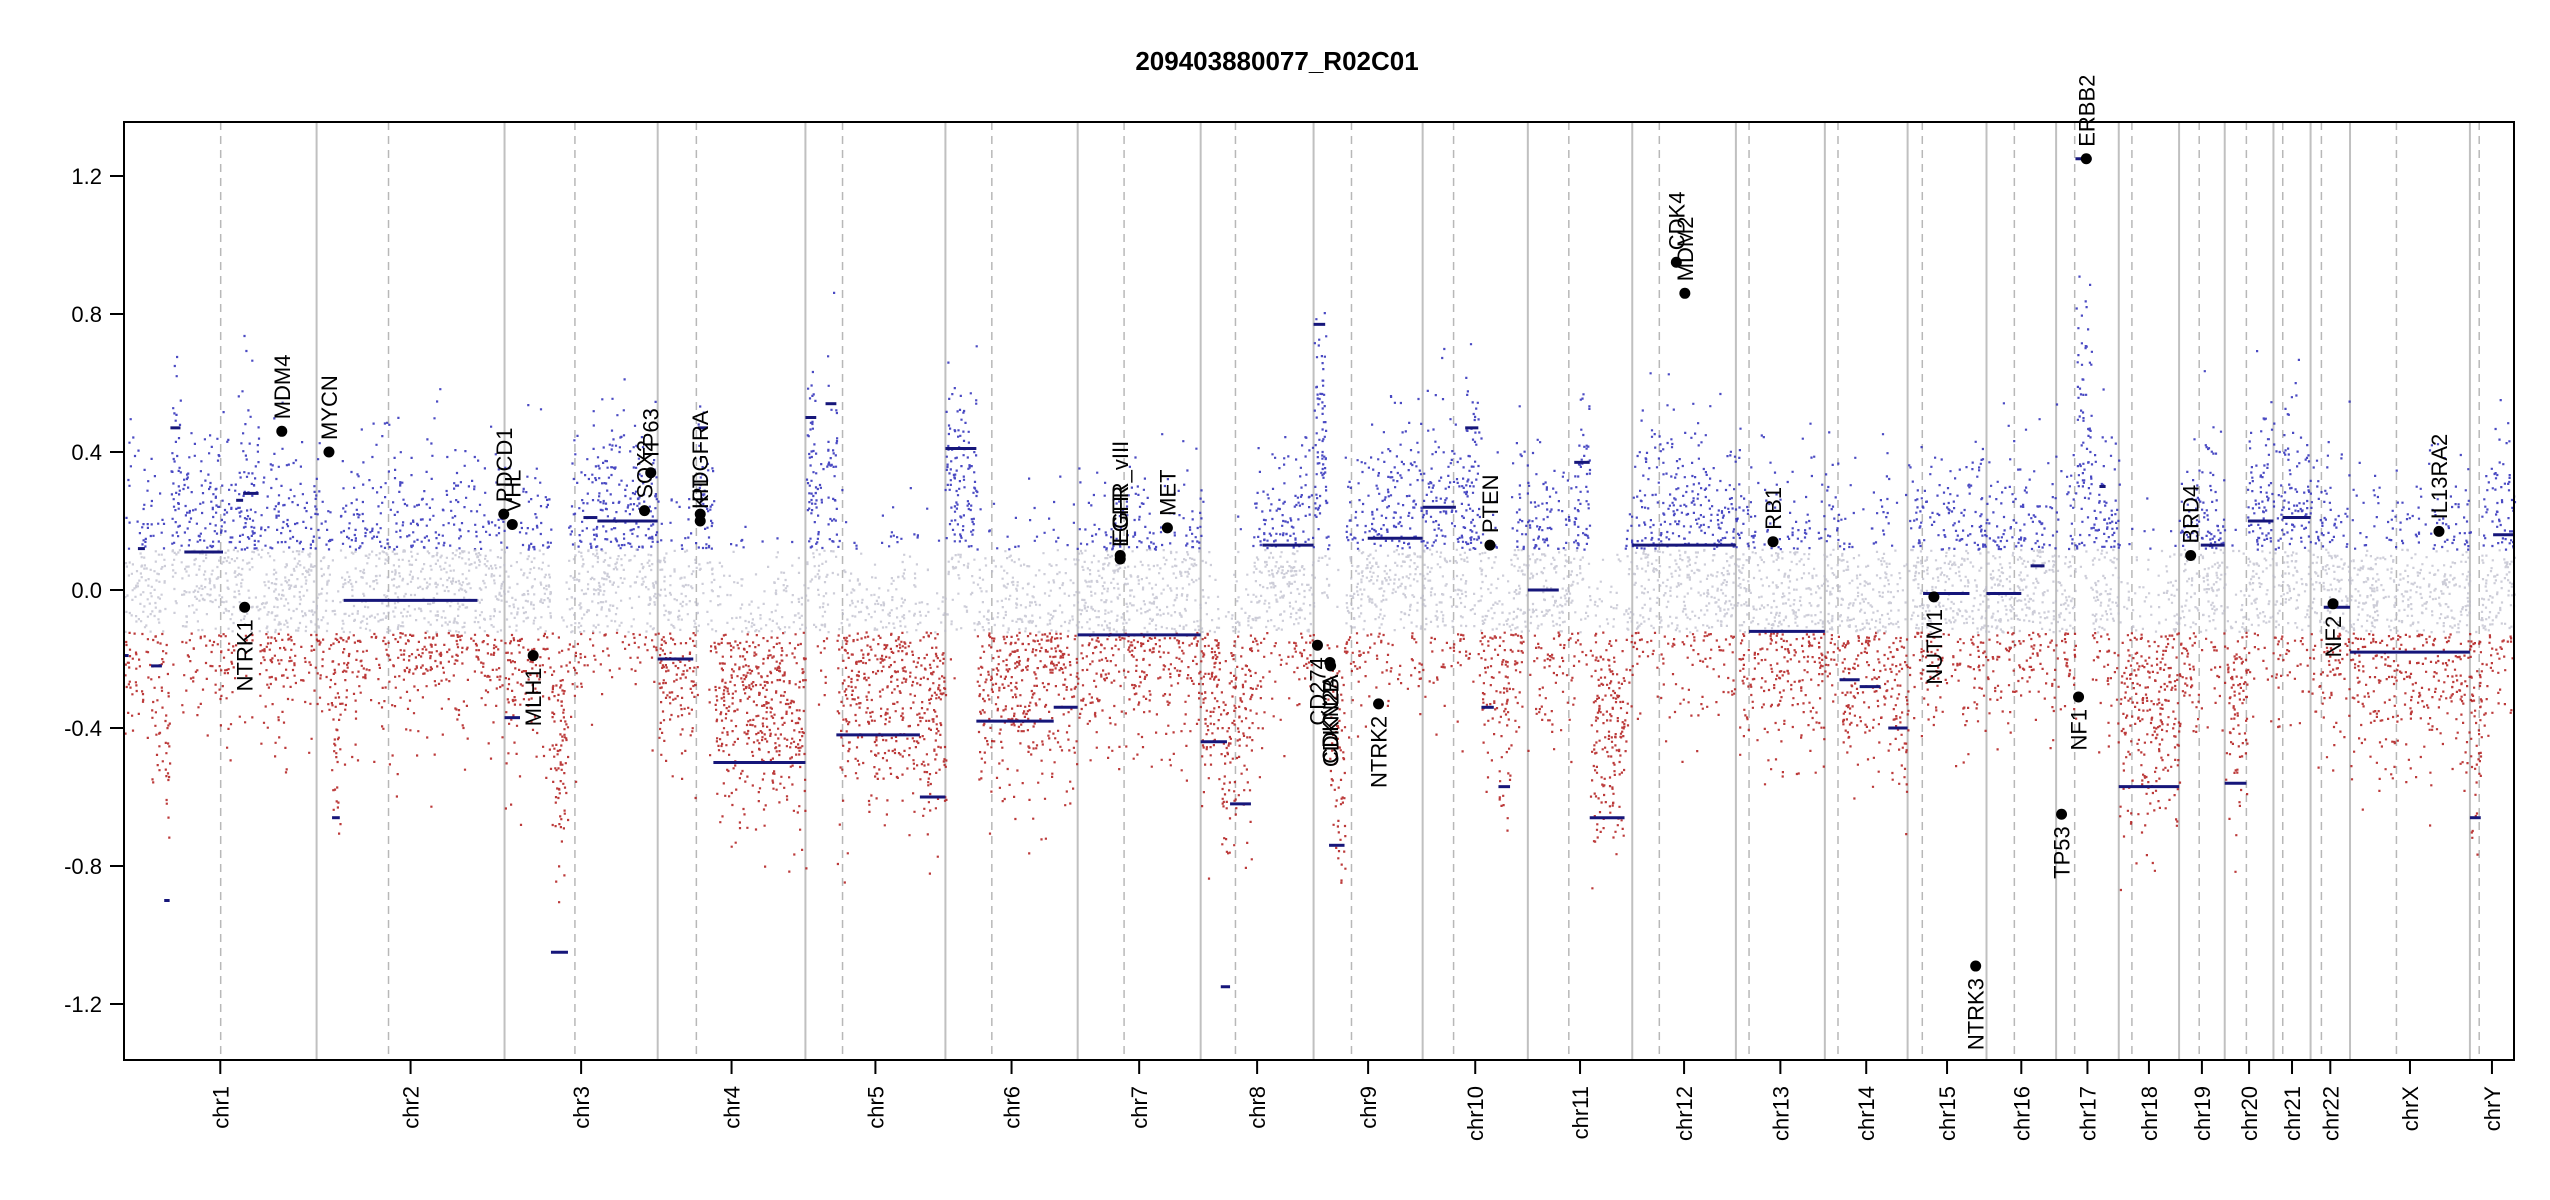  What do you see at coordinates (2499, 475) in the screenshot?
I see `probe-cloud-chrY-gain` at bounding box center [2499, 475].